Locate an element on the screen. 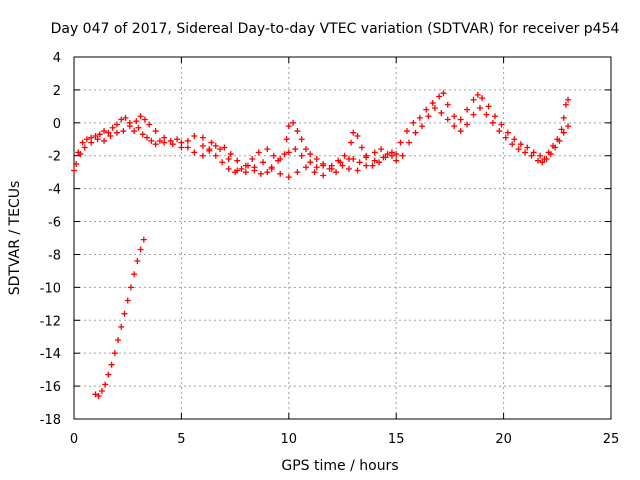  y-tick-label: -8 is located at coordinates (54, 255).